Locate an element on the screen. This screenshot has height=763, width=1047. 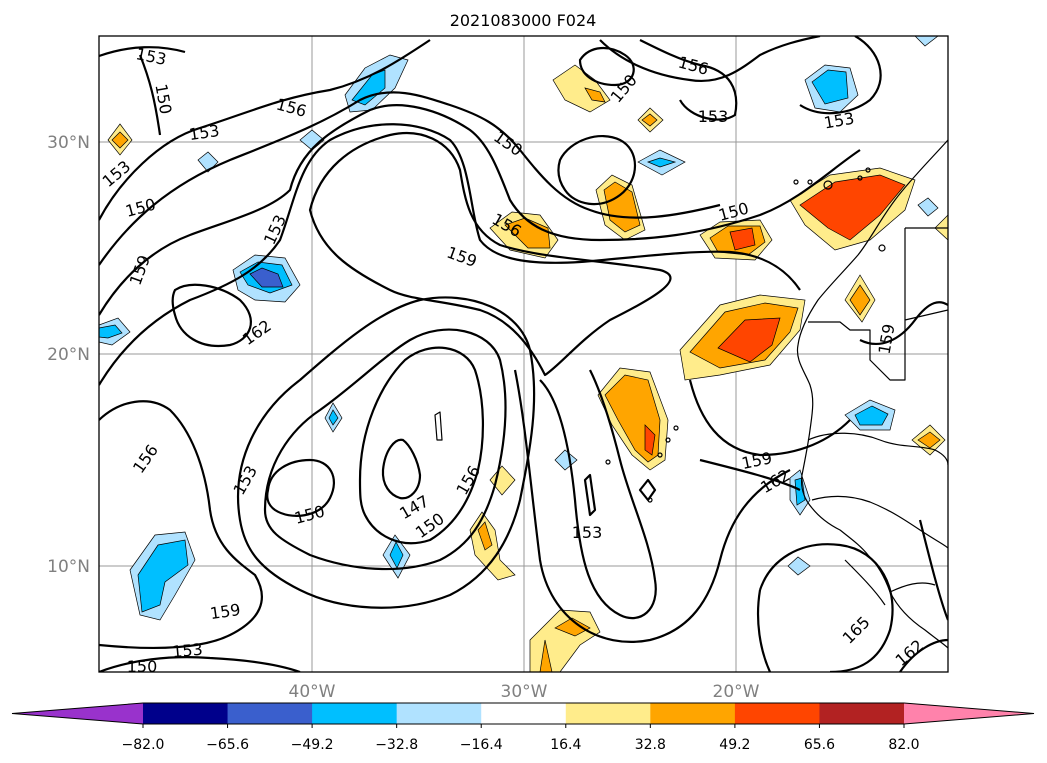
contour-west-loop is located at coordinates (181, 525).